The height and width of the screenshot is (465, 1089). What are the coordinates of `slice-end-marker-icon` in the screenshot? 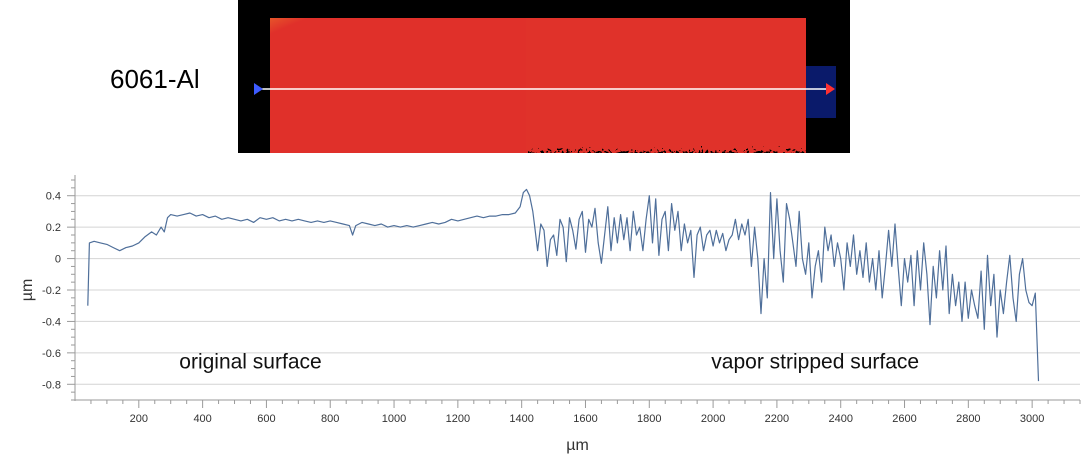 It's located at (830, 89).